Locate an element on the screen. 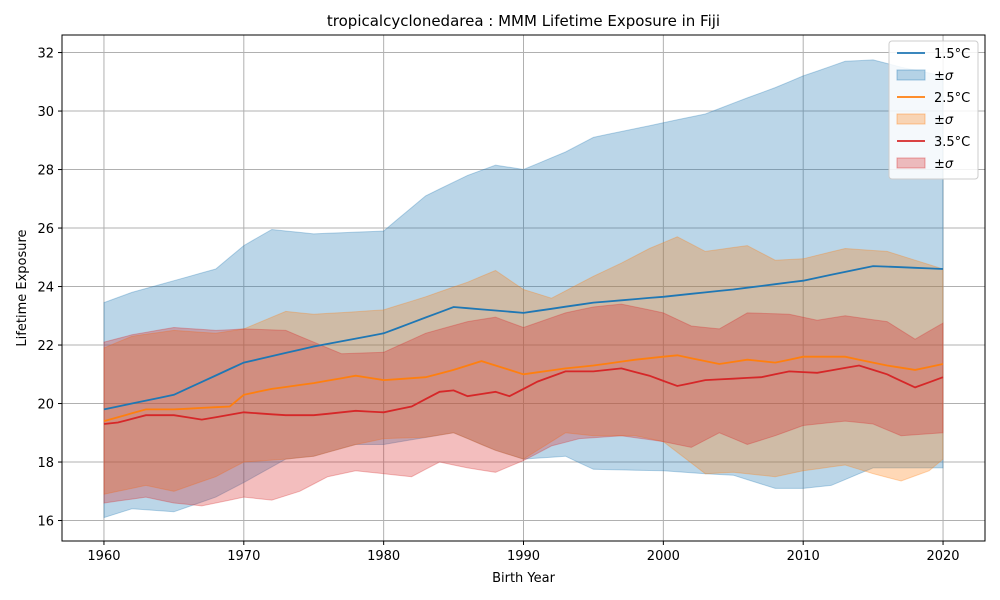 Image resolution: width=1000 pixels, height=600 pixels. legend-series-label: 3.5°C is located at coordinates (952, 142).